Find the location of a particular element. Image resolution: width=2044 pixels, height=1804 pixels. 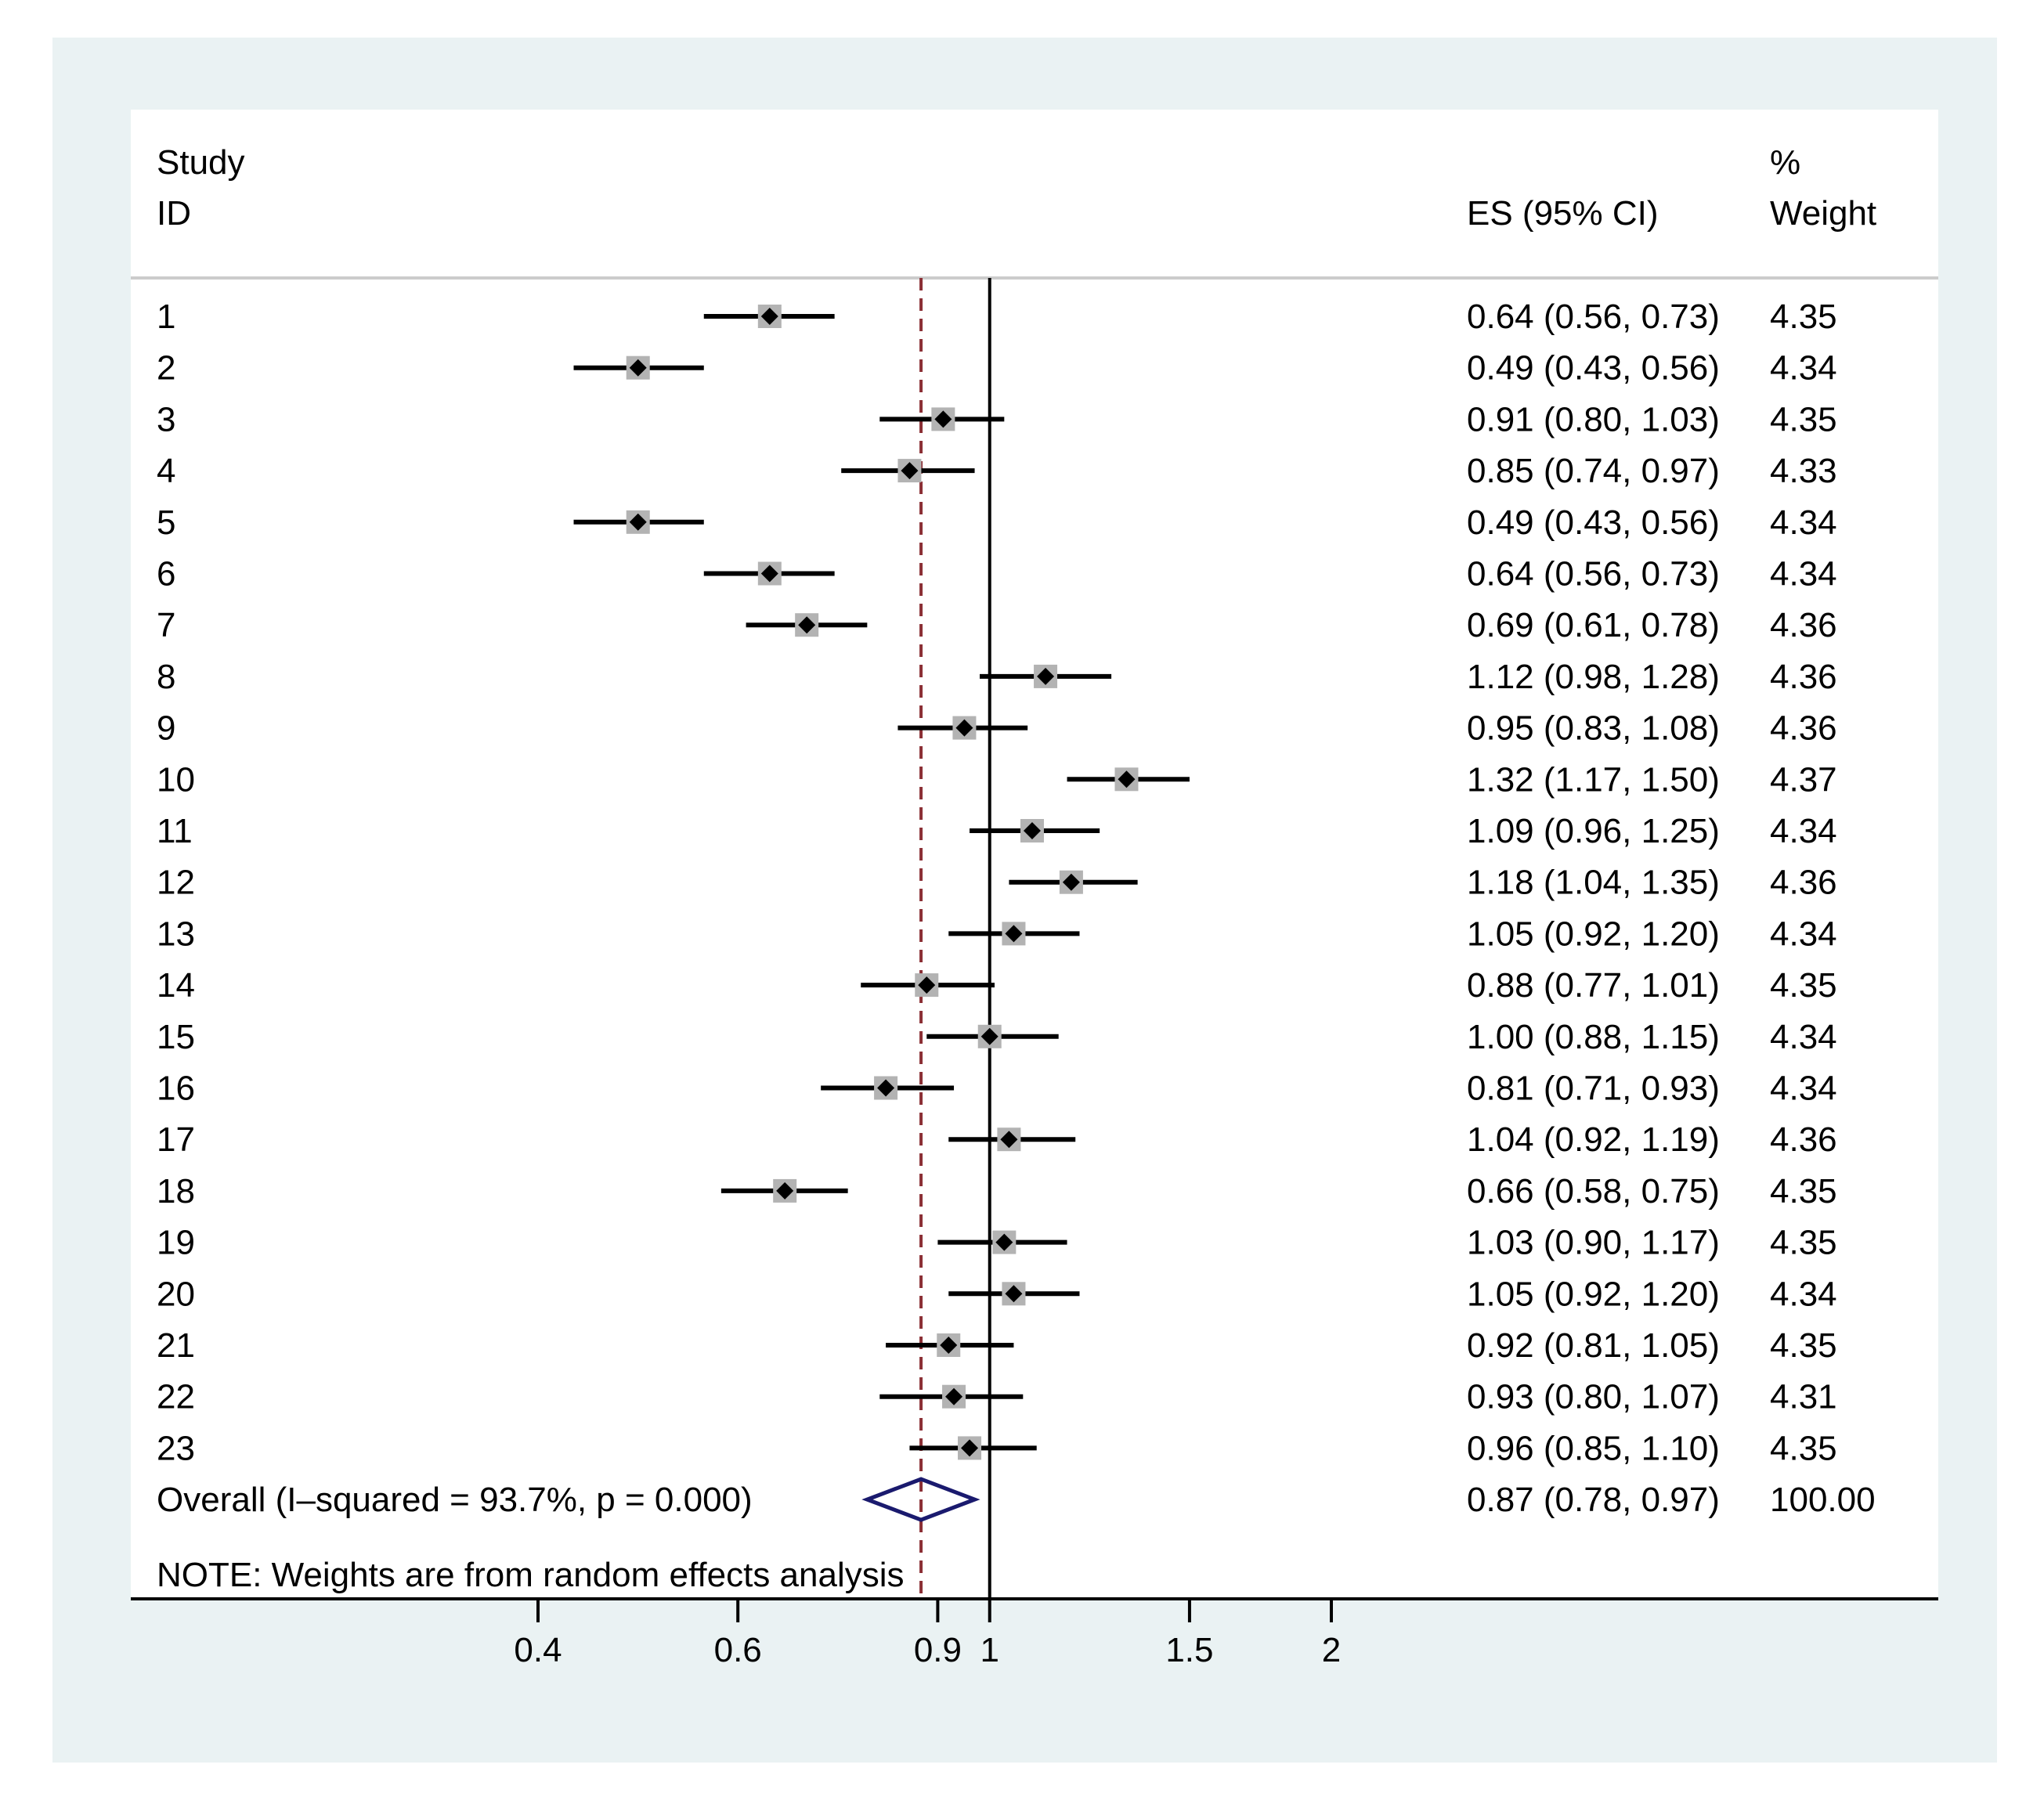

study-row: 8 1.12 (0.98, 1.28) 4.36 is located at coordinates (997, 677).